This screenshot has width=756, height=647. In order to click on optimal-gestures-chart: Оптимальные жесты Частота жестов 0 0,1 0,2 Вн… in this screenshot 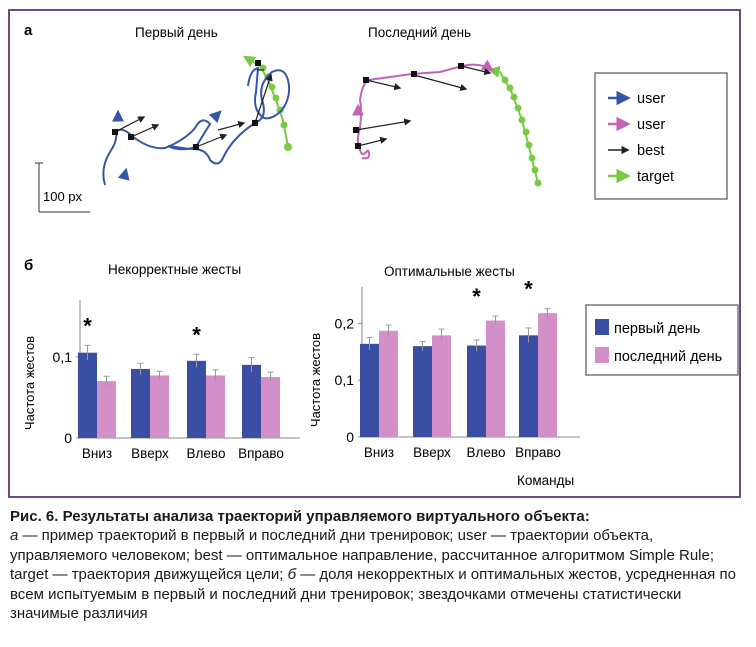, I will do `click(444, 362)`.